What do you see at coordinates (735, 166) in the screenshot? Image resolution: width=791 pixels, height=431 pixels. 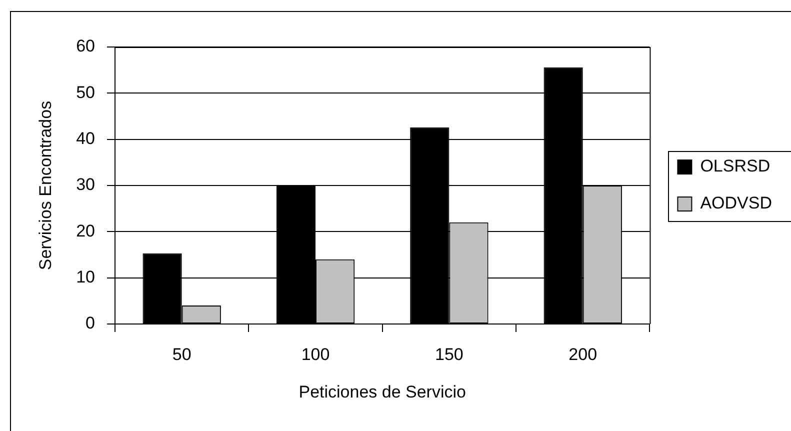 I see `legend-label: OLSRSD` at bounding box center [735, 166].